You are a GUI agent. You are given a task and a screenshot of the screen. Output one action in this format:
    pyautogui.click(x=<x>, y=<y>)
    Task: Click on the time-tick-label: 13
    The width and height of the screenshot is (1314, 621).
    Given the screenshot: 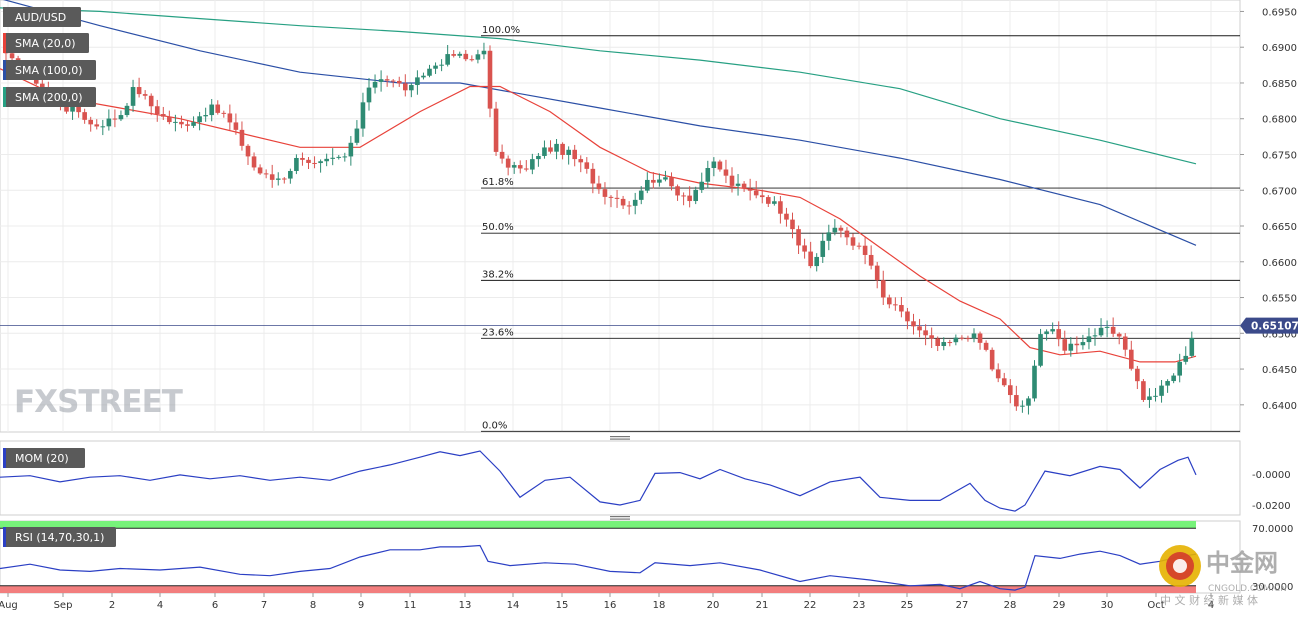 What is the action you would take?
    pyautogui.click(x=465, y=605)
    